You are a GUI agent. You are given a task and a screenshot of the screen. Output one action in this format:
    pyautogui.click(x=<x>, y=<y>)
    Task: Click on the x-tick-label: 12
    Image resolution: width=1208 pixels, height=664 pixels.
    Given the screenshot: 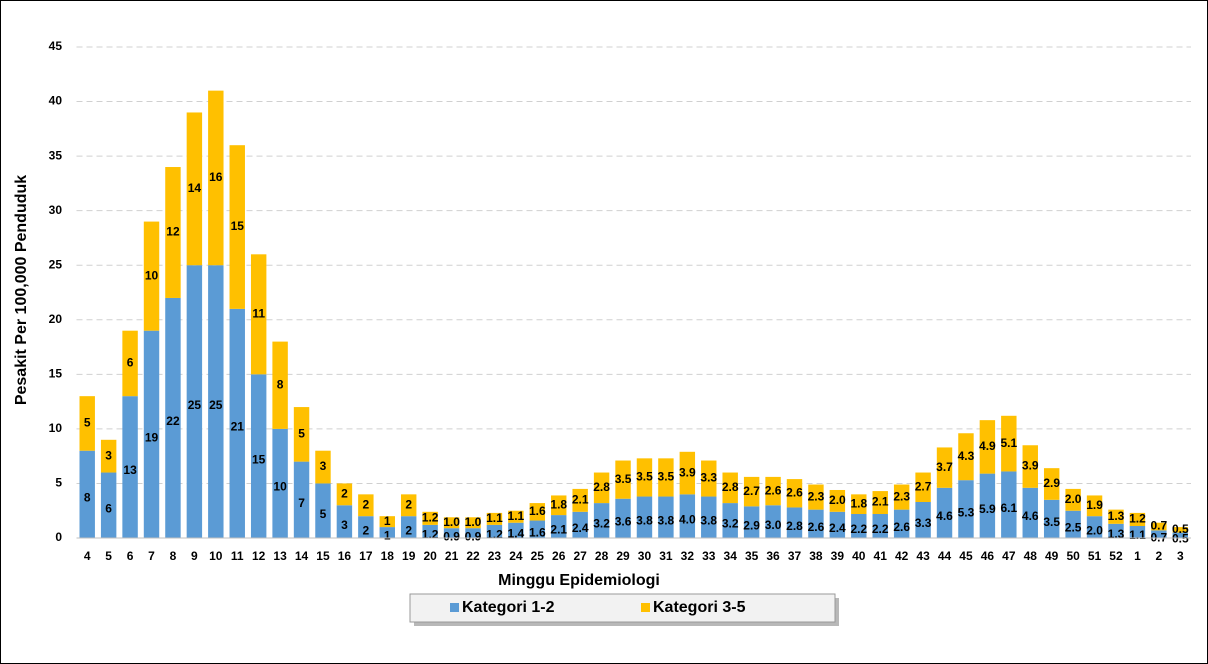 What is the action you would take?
    pyautogui.click(x=259, y=556)
    